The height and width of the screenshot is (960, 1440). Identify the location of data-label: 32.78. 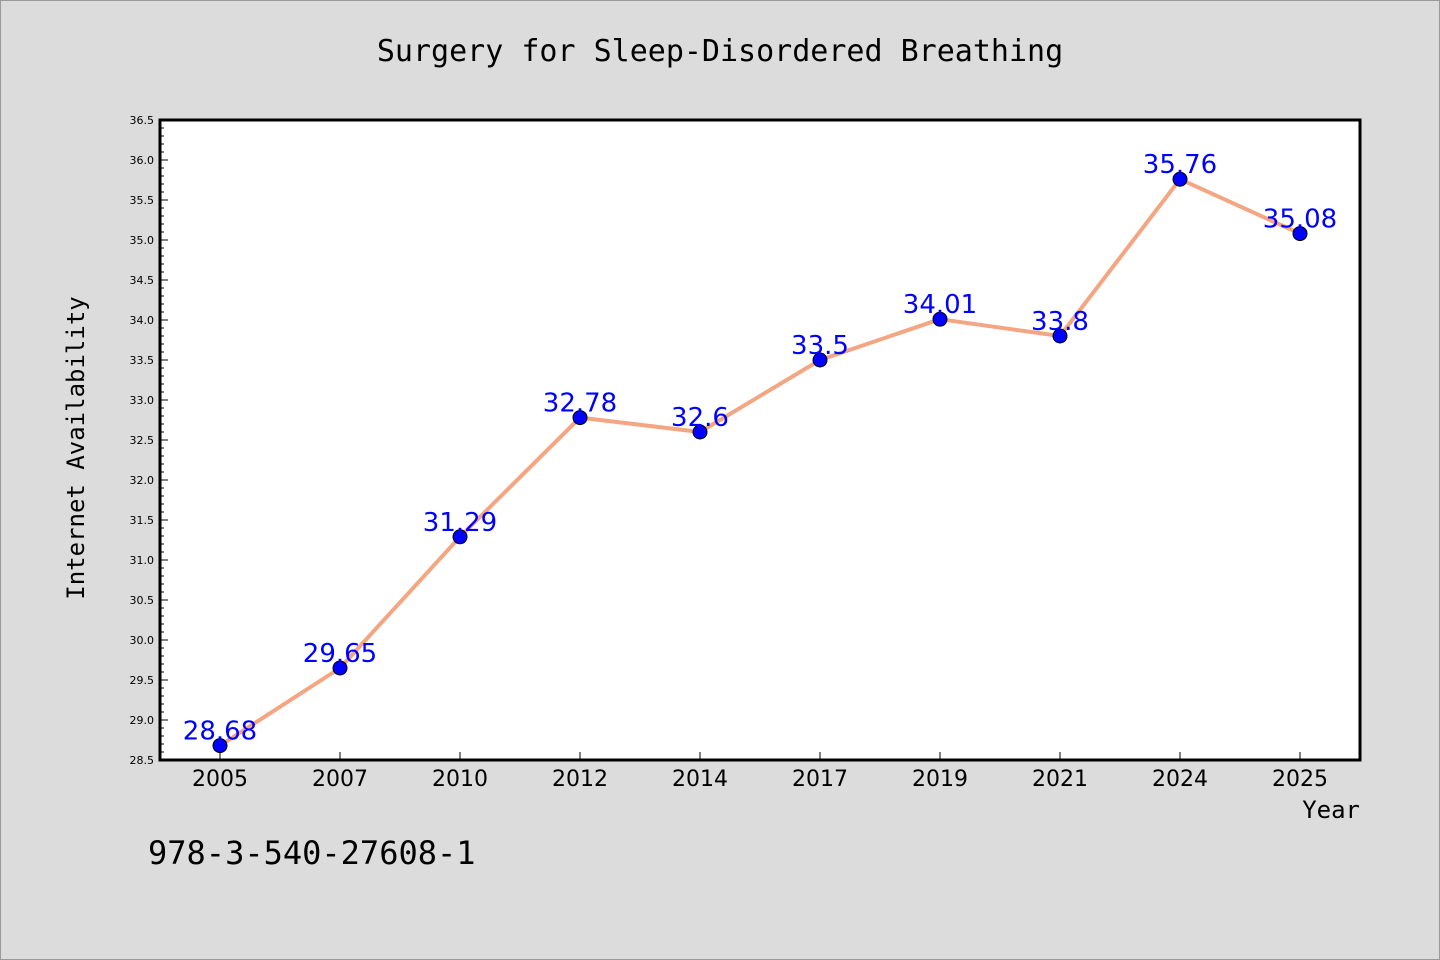
(580, 404).